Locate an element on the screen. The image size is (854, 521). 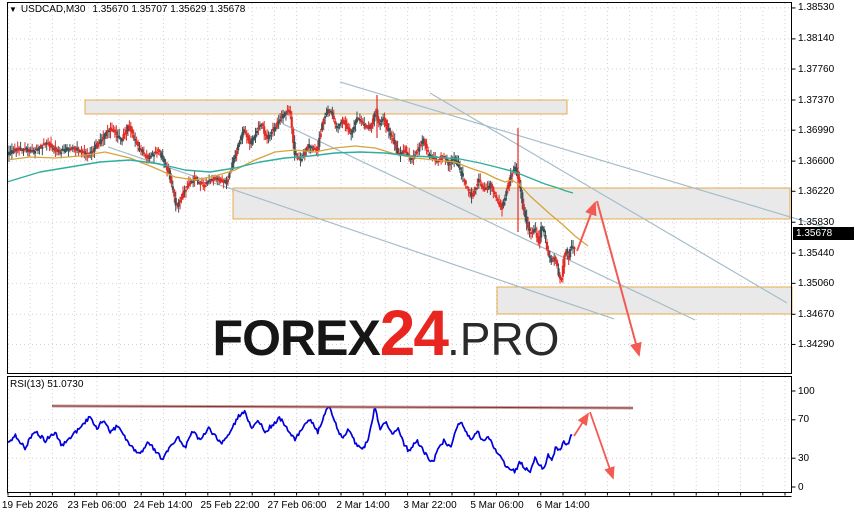
price-axis-label: 1.35060 is located at coordinates (816, 283).